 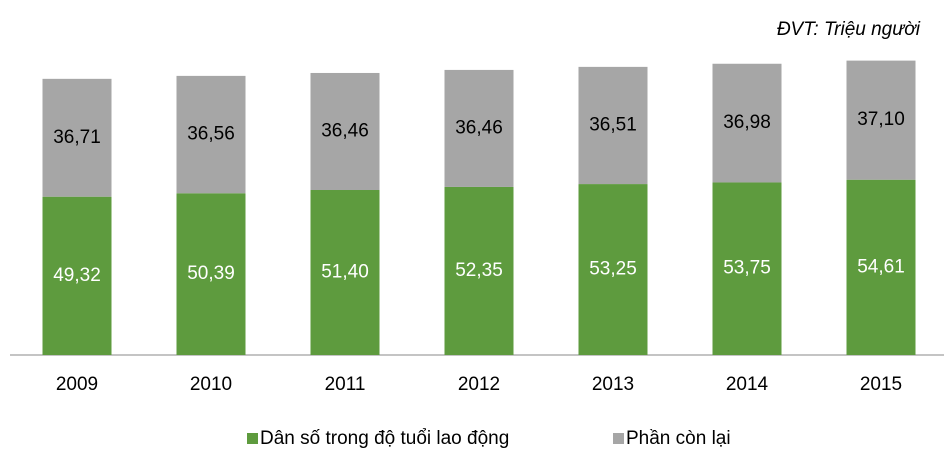 I want to click on x-tick-label: 2014, so click(x=747, y=384).